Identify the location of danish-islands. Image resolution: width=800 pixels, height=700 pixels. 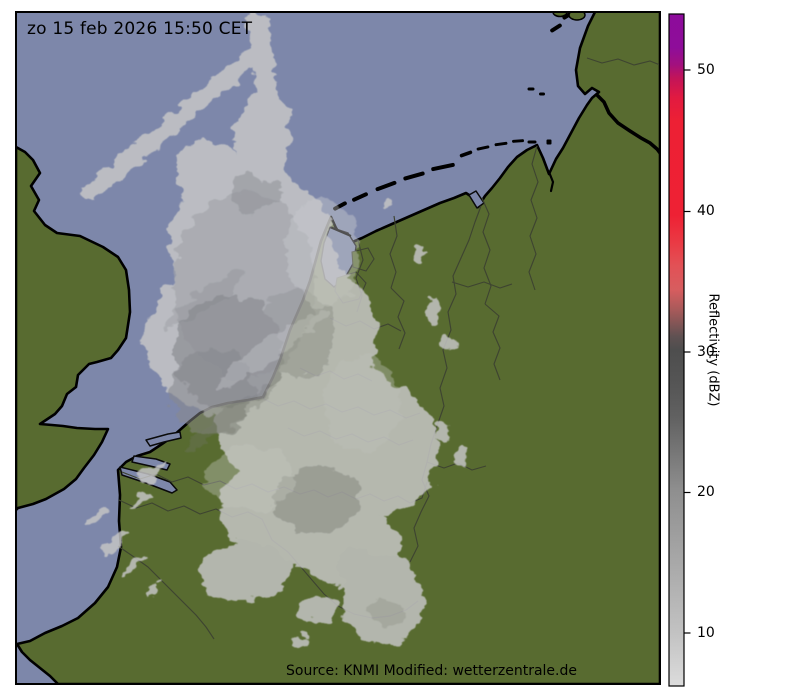
(569, 16).